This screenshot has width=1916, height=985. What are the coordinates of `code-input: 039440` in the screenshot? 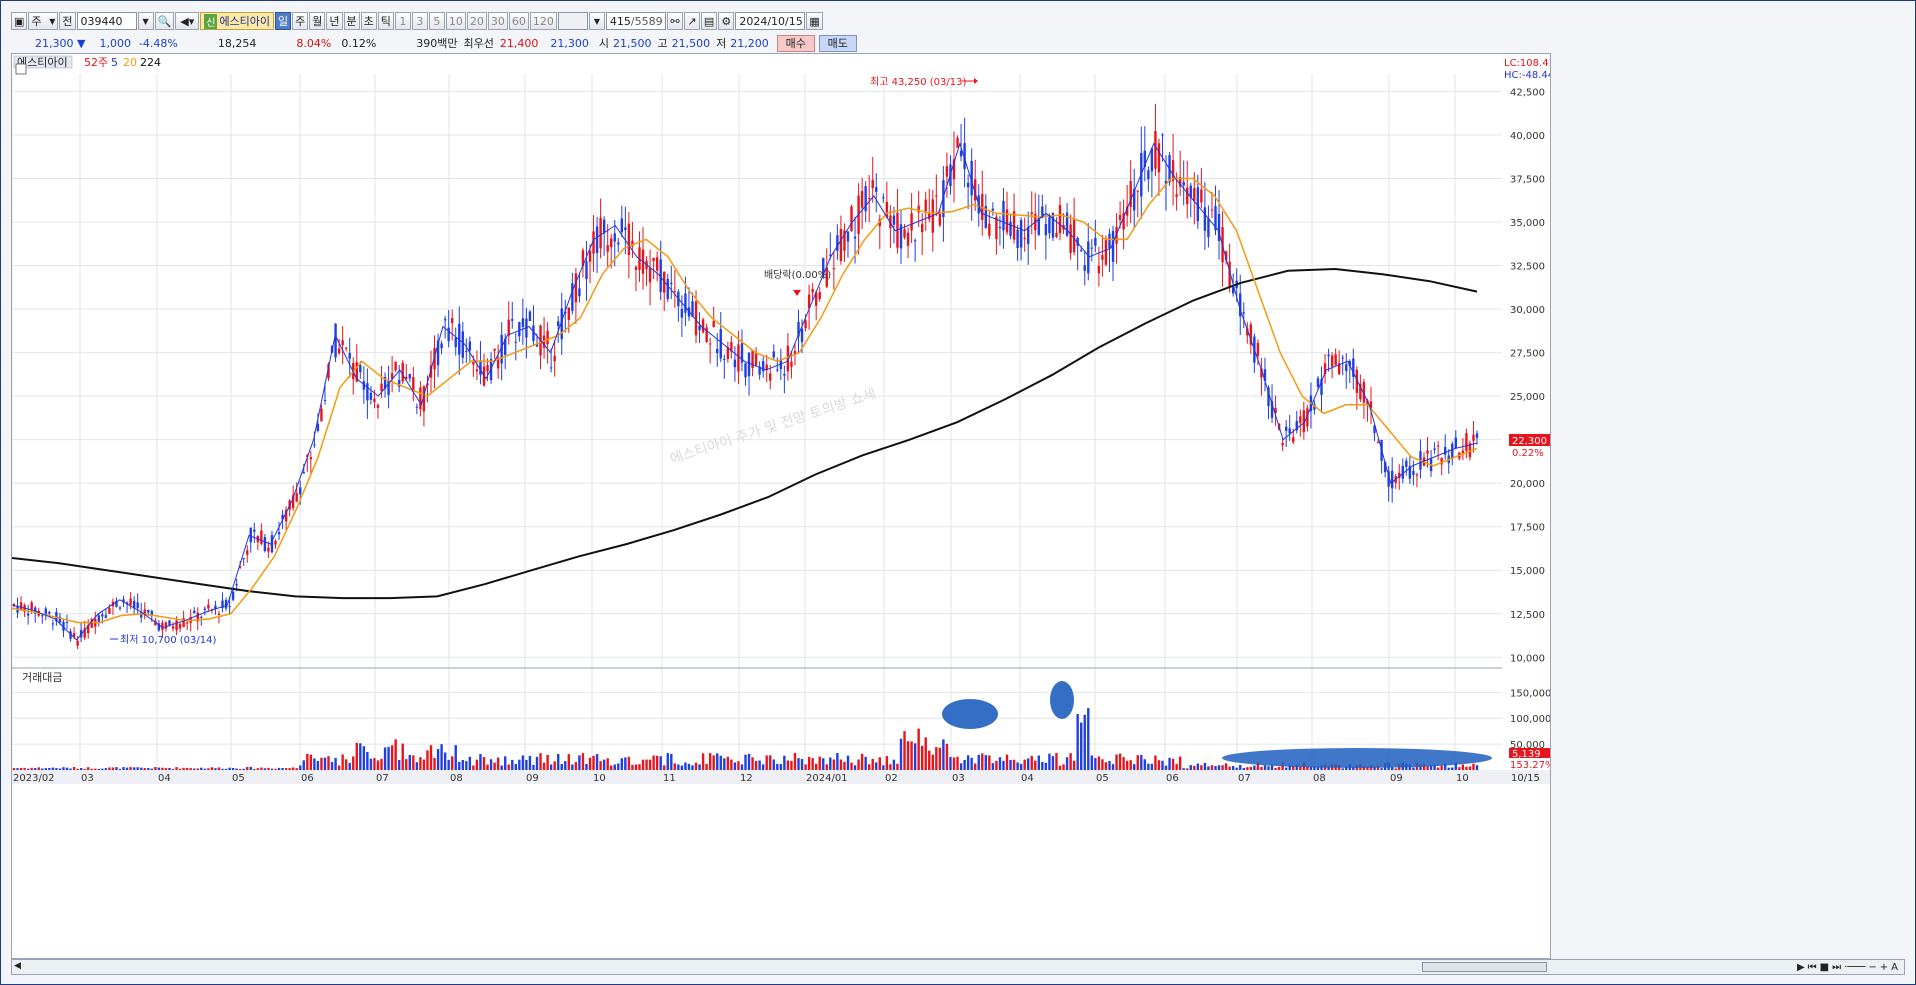 It's located at (106, 21).